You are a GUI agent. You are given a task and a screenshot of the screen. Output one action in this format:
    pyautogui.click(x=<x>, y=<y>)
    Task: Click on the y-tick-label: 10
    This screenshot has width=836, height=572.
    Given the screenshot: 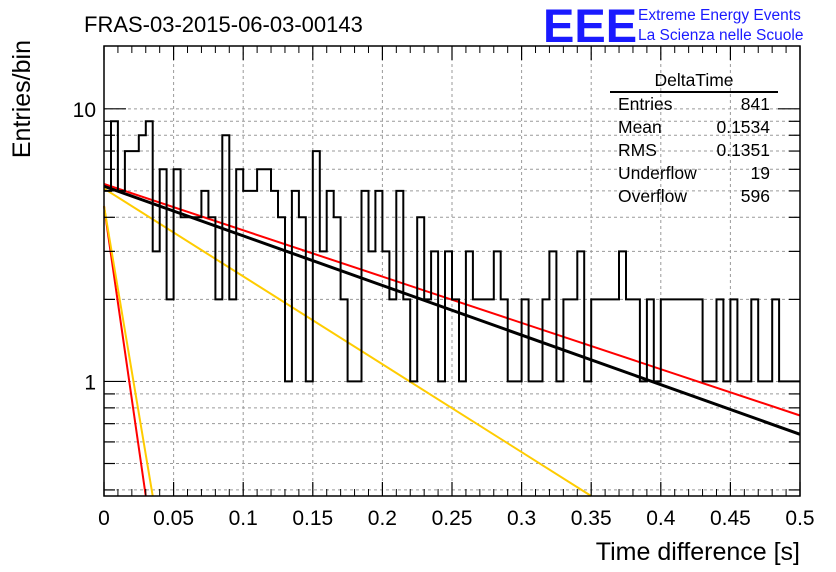 What is the action you would take?
    pyautogui.click(x=84, y=110)
    